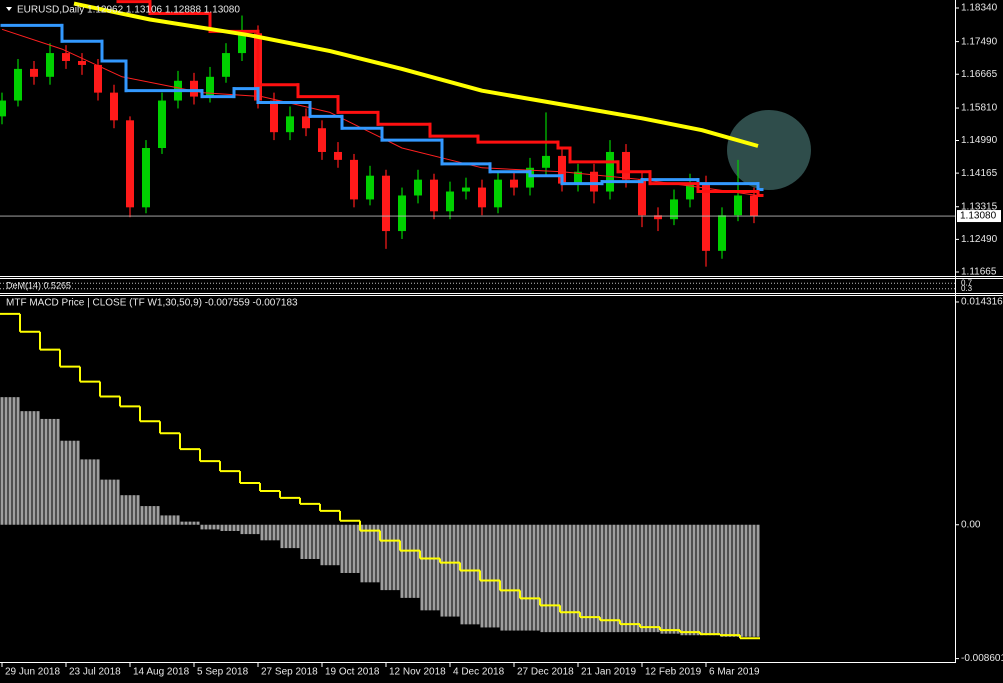 The width and height of the screenshot is (1003, 683). I want to click on last-price-box, so click(979, 216).